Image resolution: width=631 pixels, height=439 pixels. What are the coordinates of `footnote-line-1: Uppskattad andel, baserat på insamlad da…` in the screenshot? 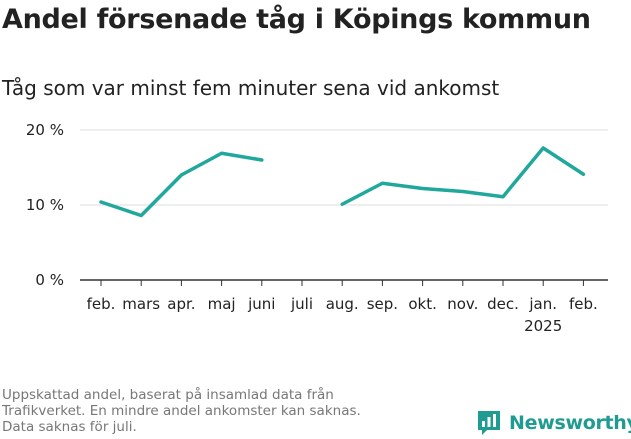 It's located at (168, 395).